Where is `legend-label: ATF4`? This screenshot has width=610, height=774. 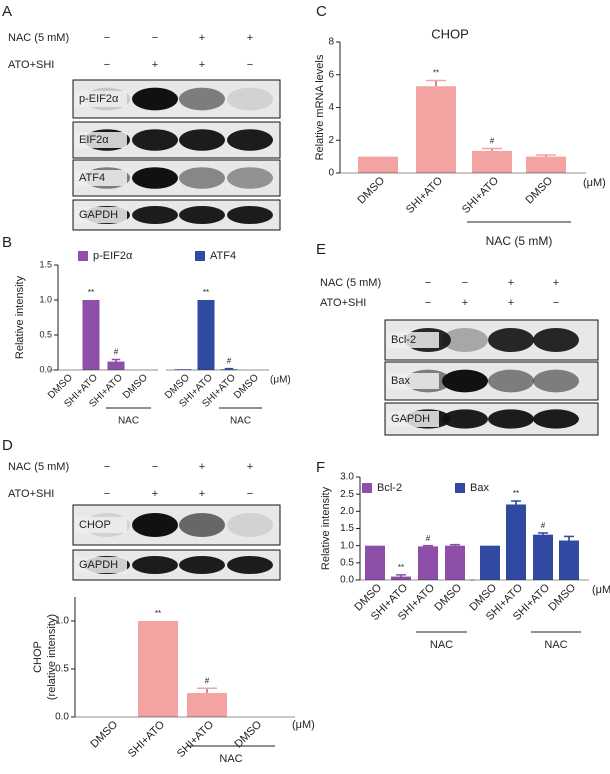
legend-label: ATF4 is located at coordinates (223, 256).